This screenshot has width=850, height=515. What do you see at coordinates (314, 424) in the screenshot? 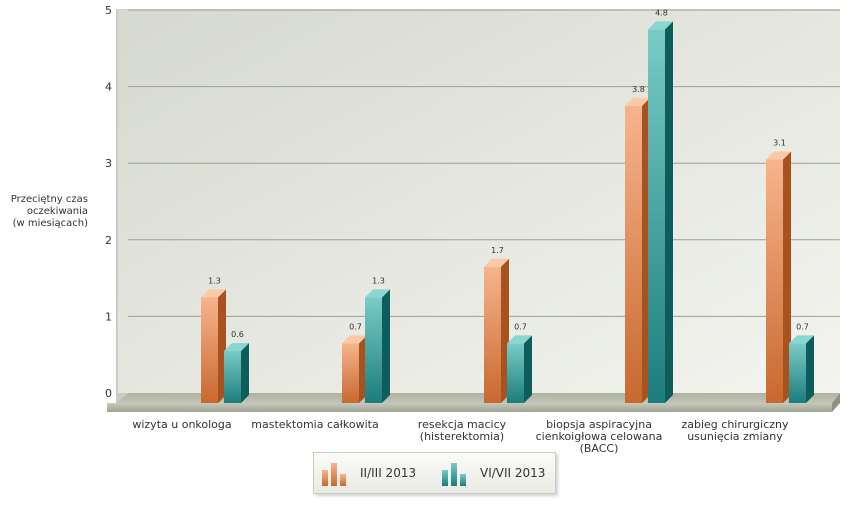
I see `x-tick-label: mastektomia całkowita` at bounding box center [314, 424].